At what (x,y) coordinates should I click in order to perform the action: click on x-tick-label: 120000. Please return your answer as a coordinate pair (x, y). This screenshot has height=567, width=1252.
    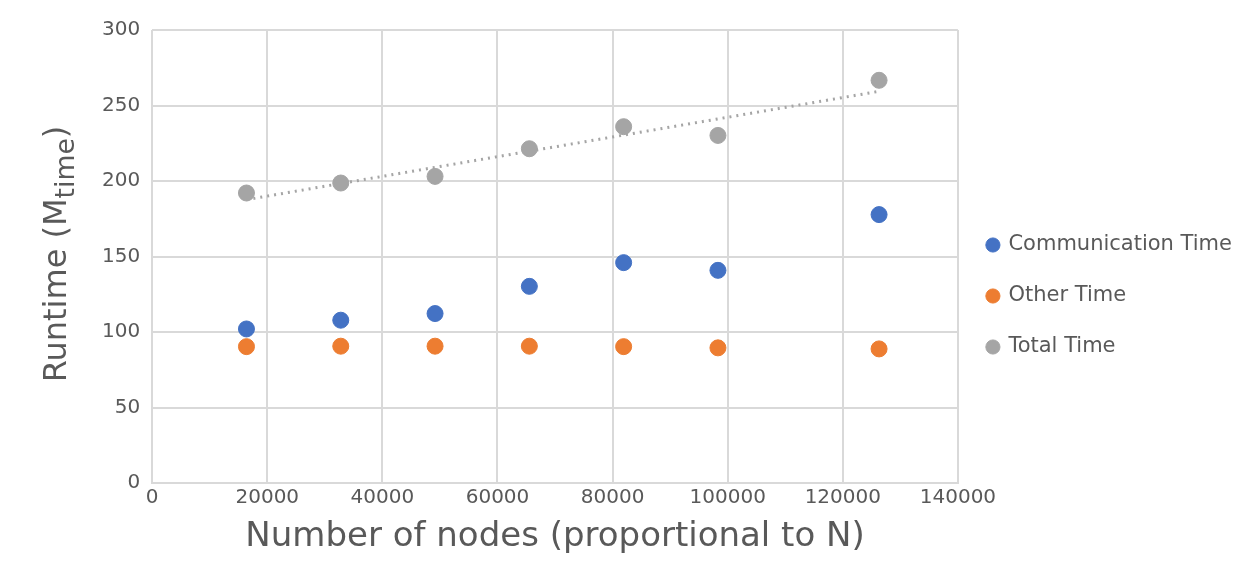
    Looking at the image, I should click on (842, 496).